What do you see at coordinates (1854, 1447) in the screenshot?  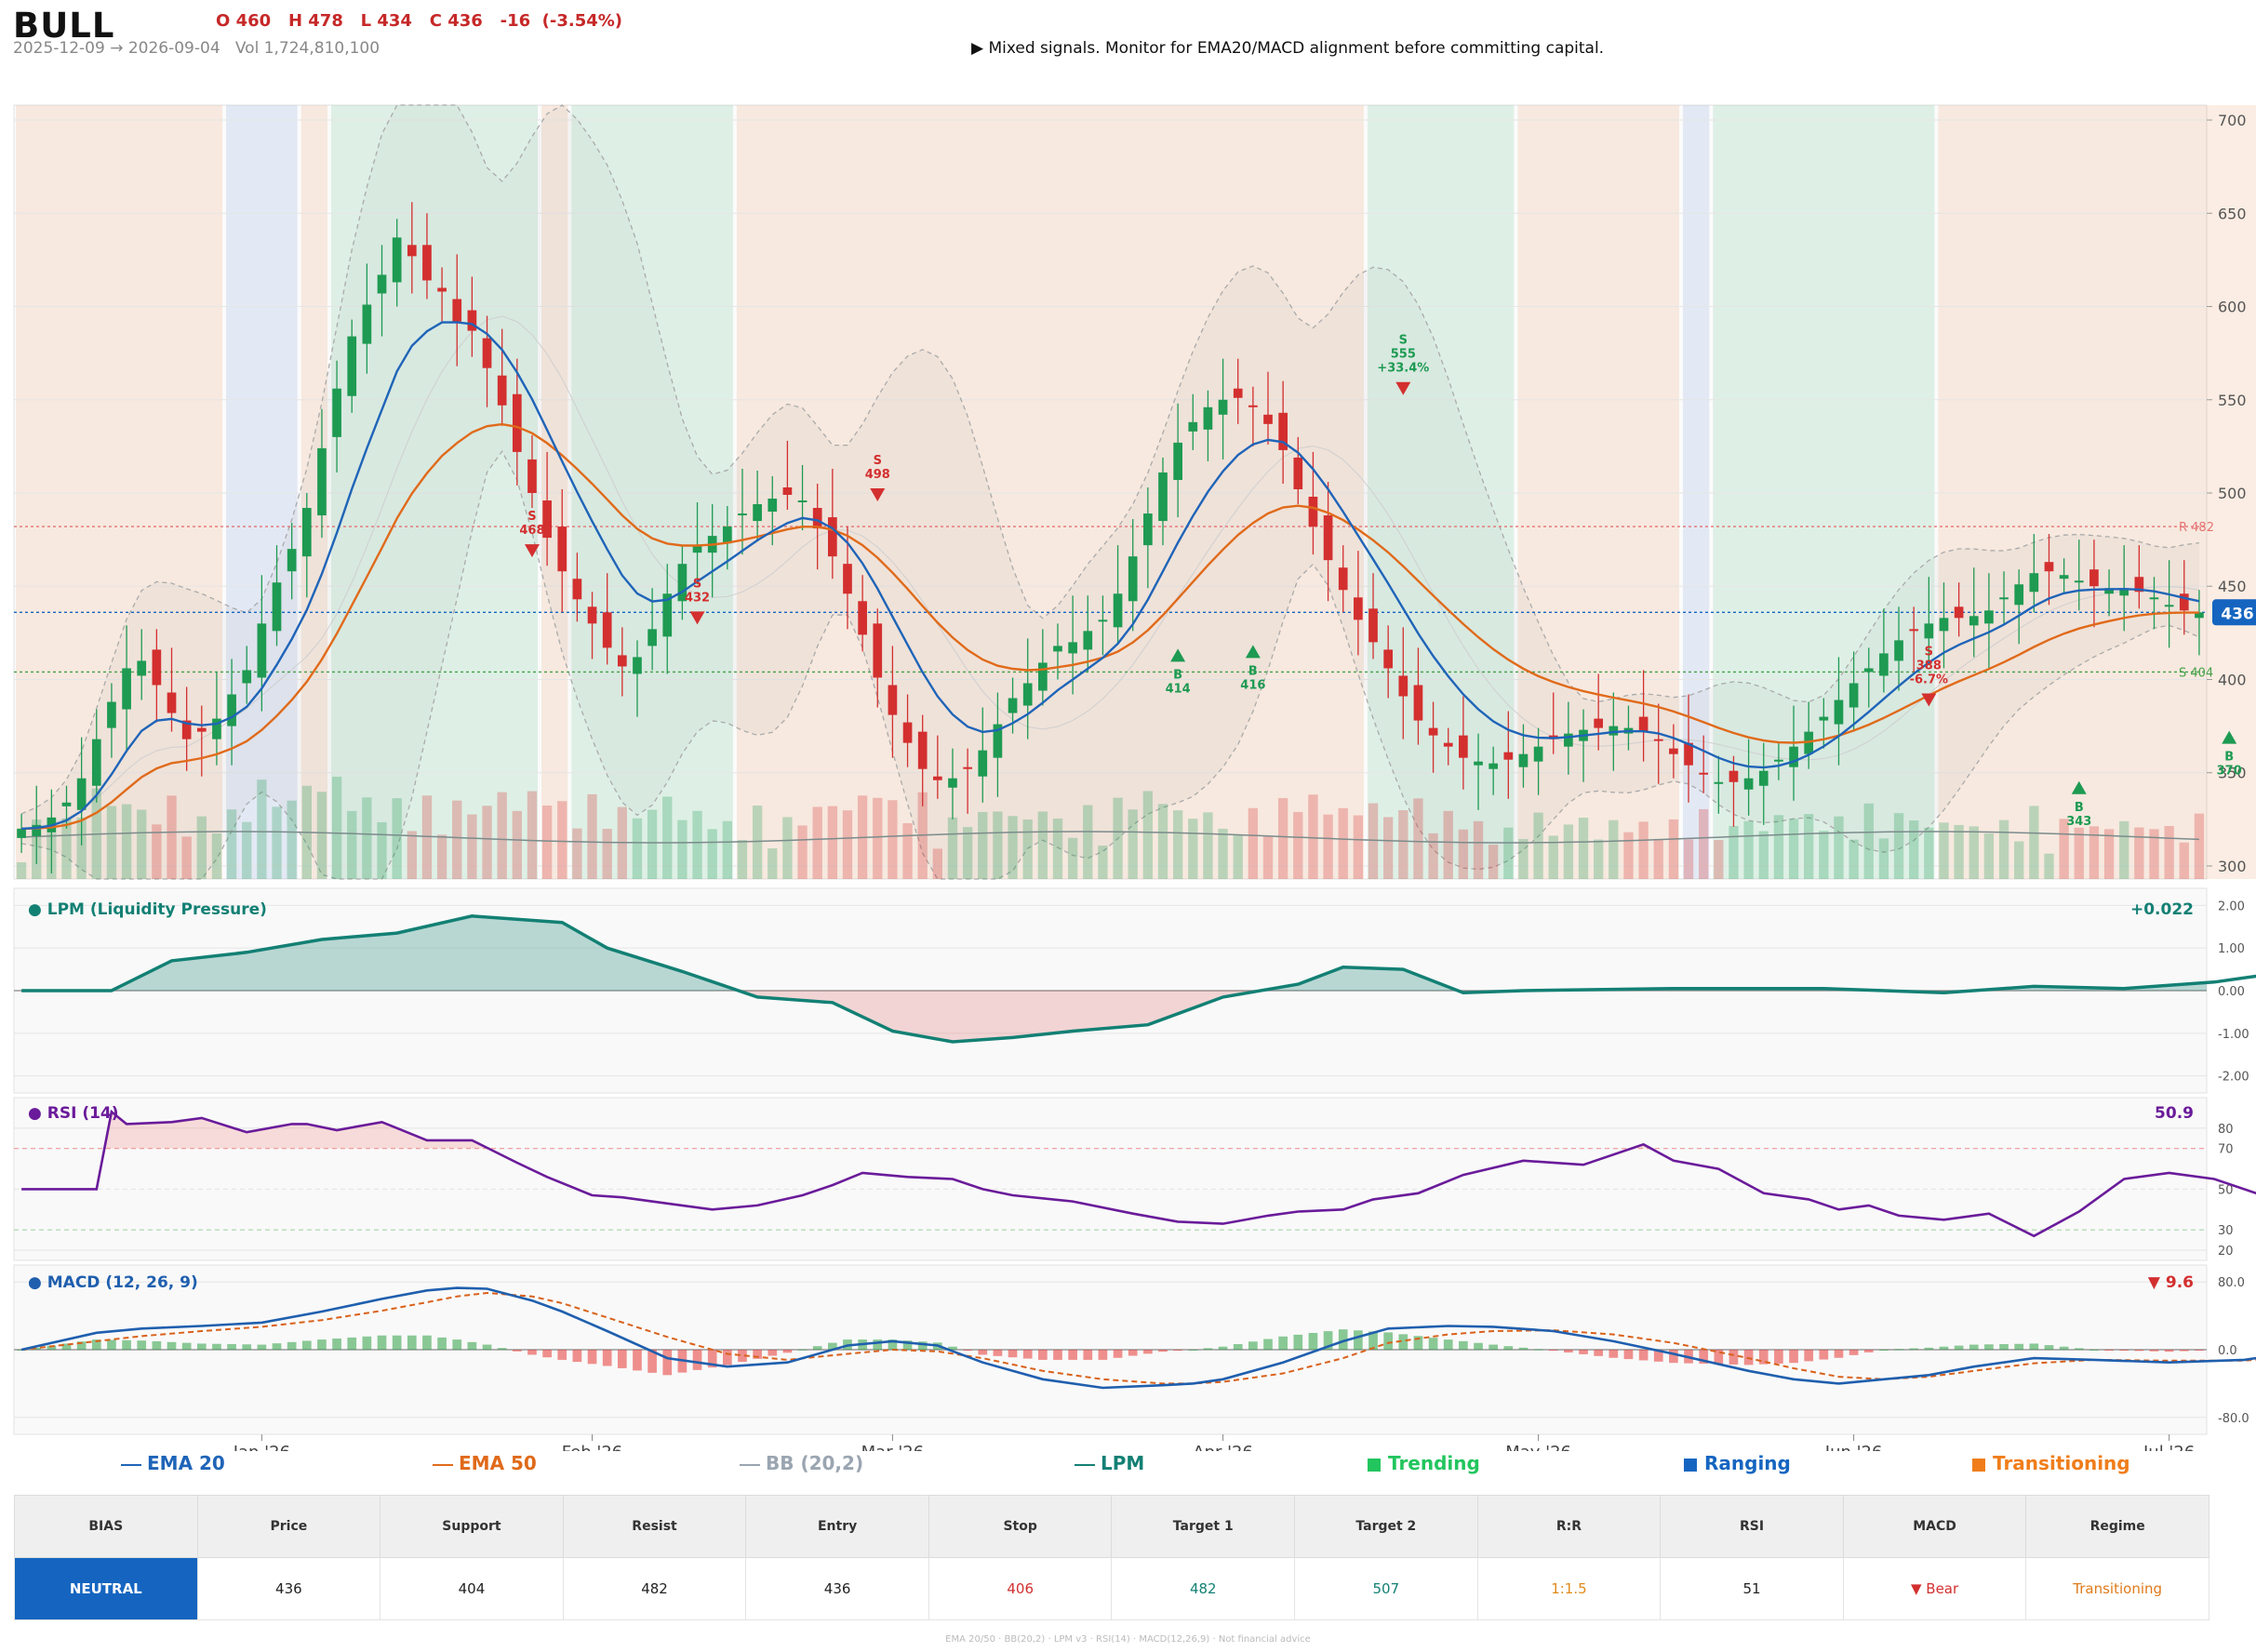 I see `x-tick-label: Jun '26` at bounding box center [1854, 1447].